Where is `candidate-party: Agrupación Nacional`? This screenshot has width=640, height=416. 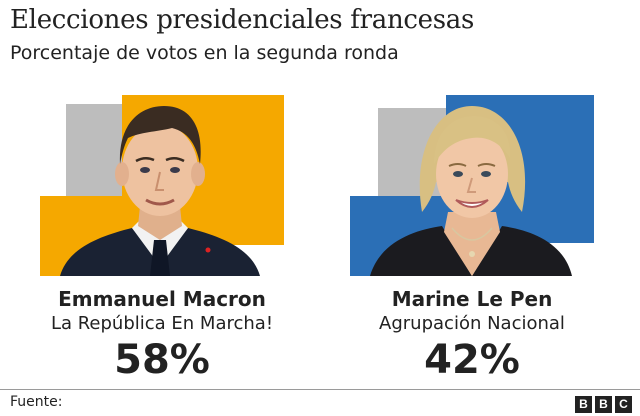
candidate-party: Agrupación Nacional is located at coordinates (472, 323).